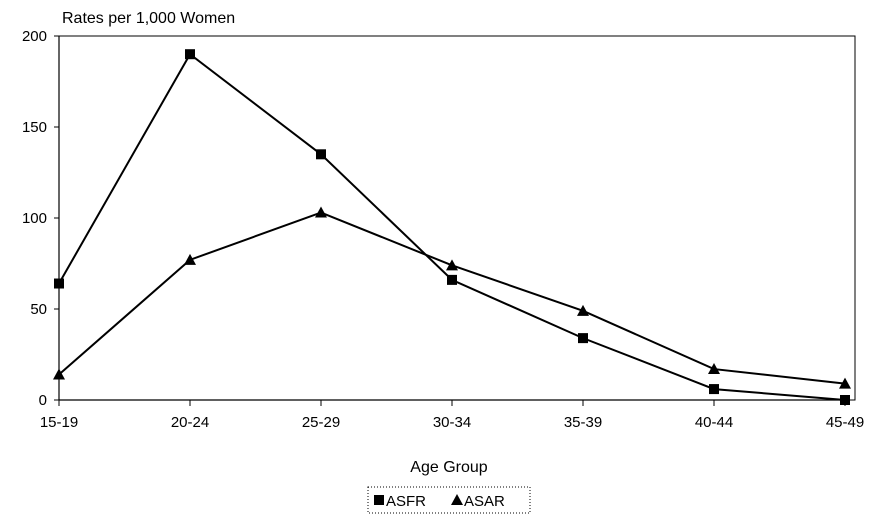  I want to click on y-tick-label: 50, so click(38, 309).